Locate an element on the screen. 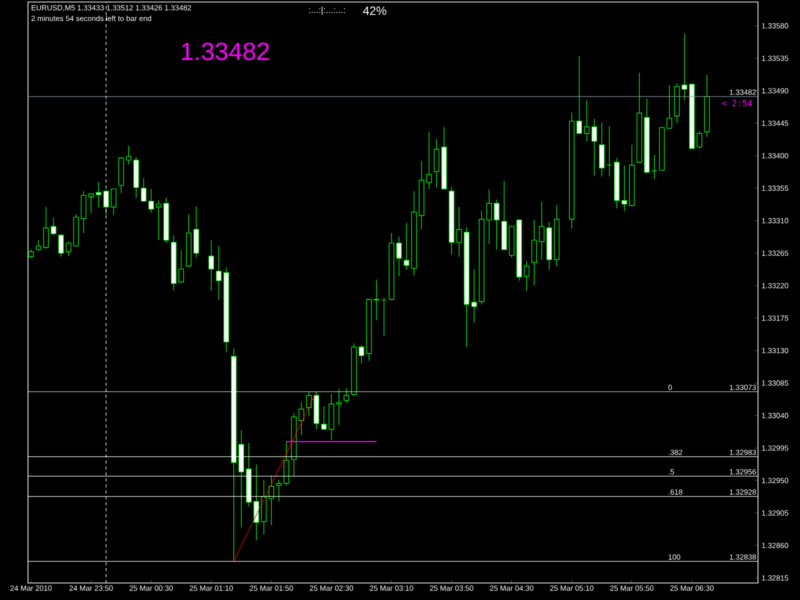 This screenshot has height=600, width=800. annotation: < 2:54 is located at coordinates (737, 103).